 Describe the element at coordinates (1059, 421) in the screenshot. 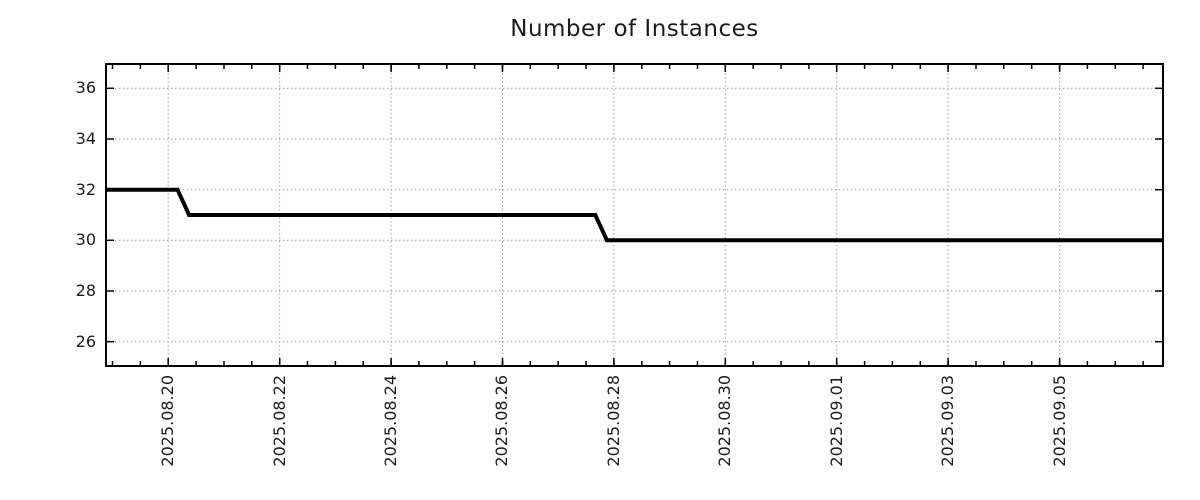

I see `x-tick-label: 2025.09.05` at that location.